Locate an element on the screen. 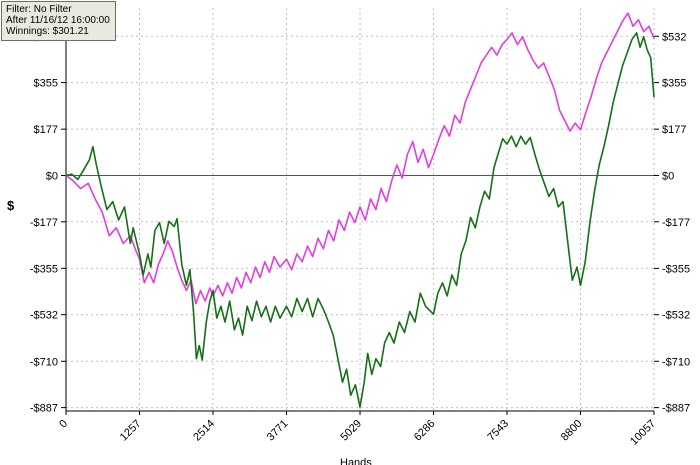 The width and height of the screenshot is (700, 465). y-tick-label-right: $532 is located at coordinates (674, 37).